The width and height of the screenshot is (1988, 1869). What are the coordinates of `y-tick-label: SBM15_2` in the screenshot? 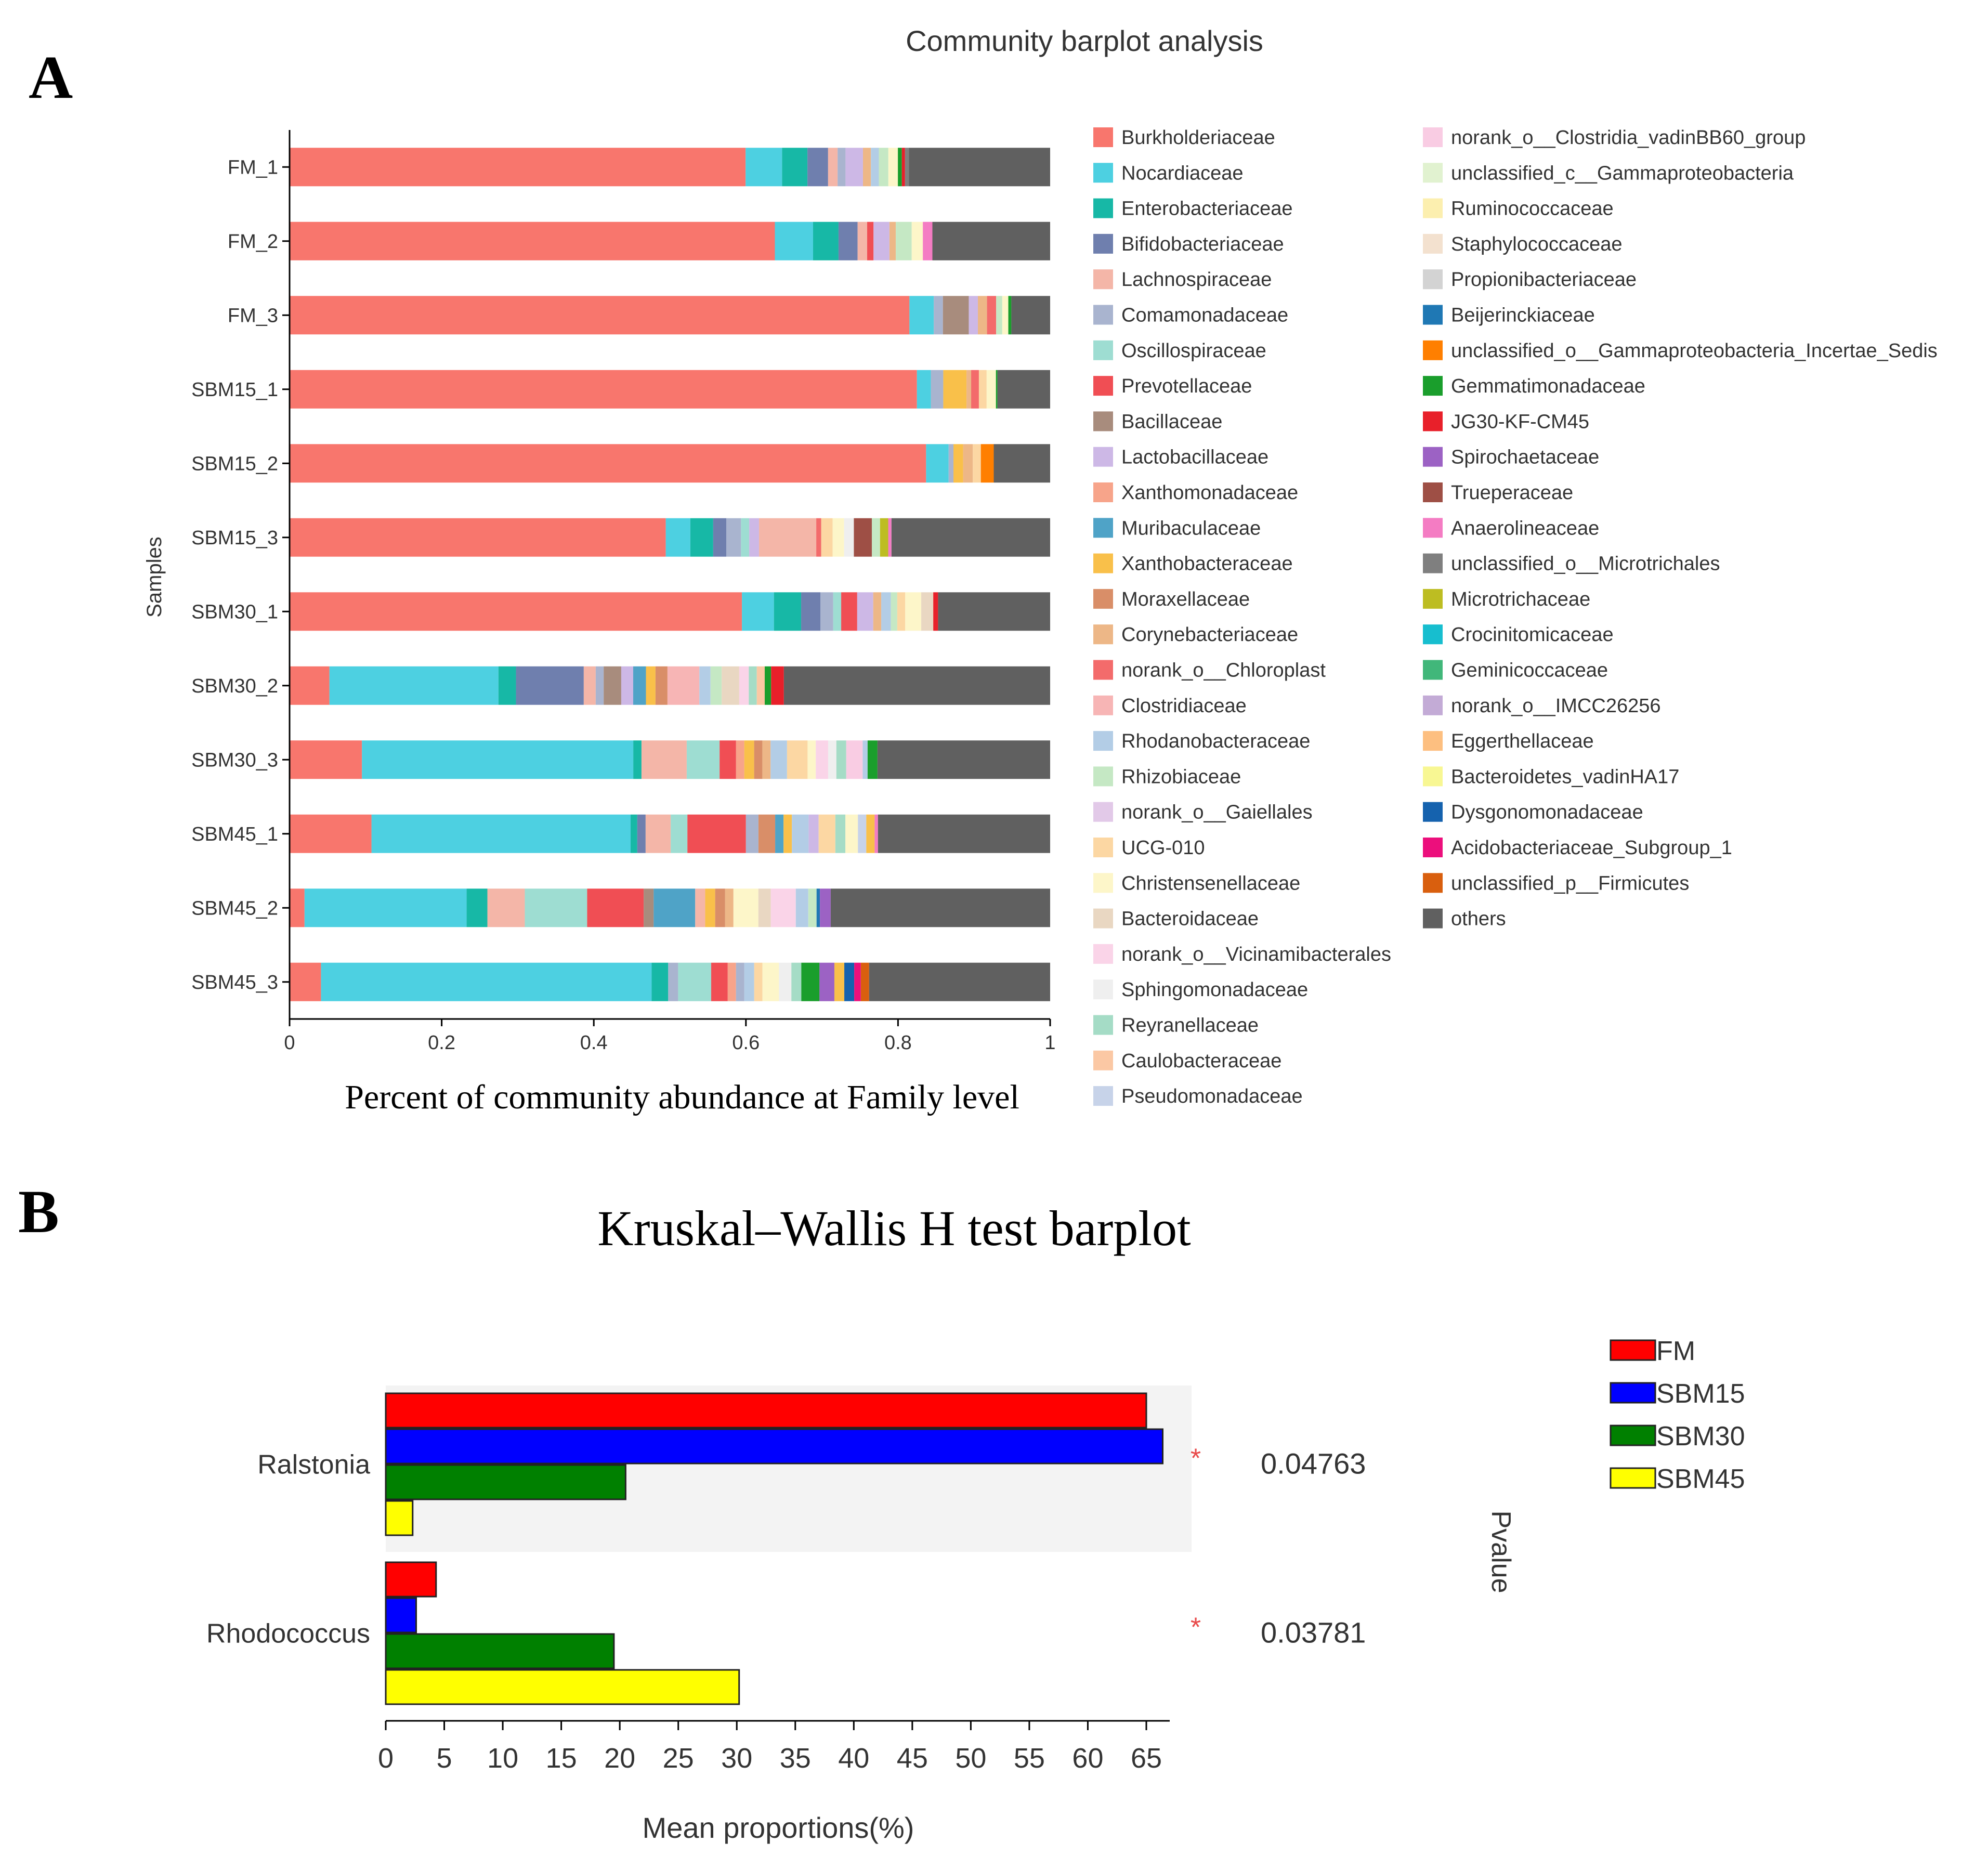 It's located at (234, 464).